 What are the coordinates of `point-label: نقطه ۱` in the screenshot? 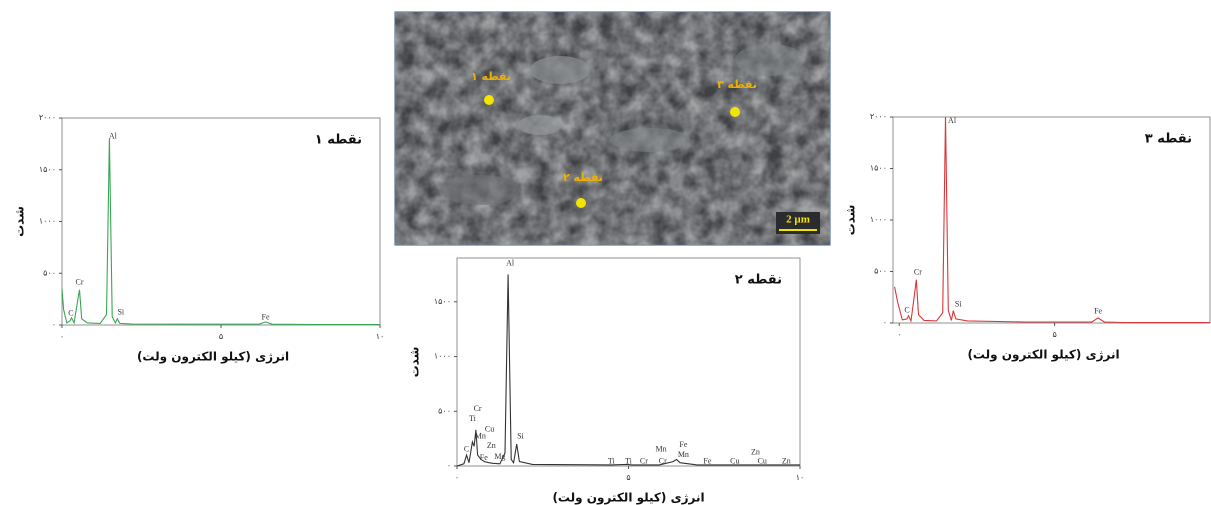 It's located at (491, 76).